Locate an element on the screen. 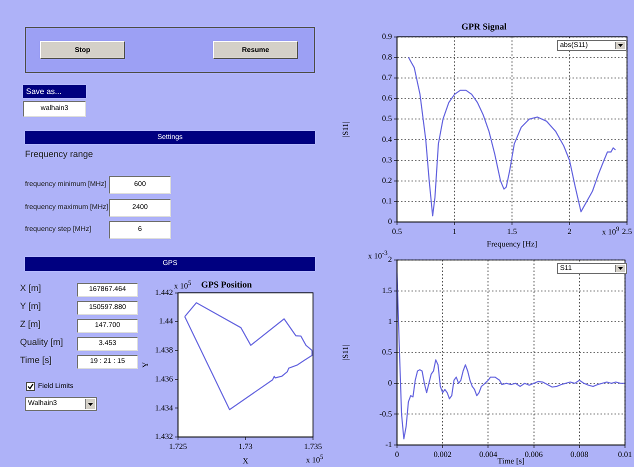  y-tick-label: 1.5 is located at coordinates (387, 290).